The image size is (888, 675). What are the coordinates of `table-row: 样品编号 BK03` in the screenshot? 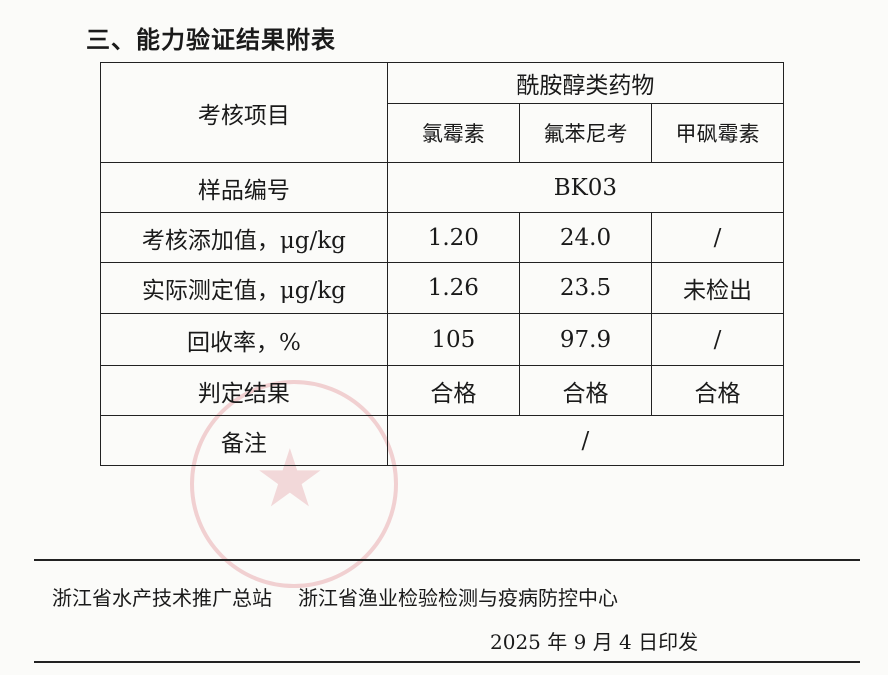 It's located at (442, 187).